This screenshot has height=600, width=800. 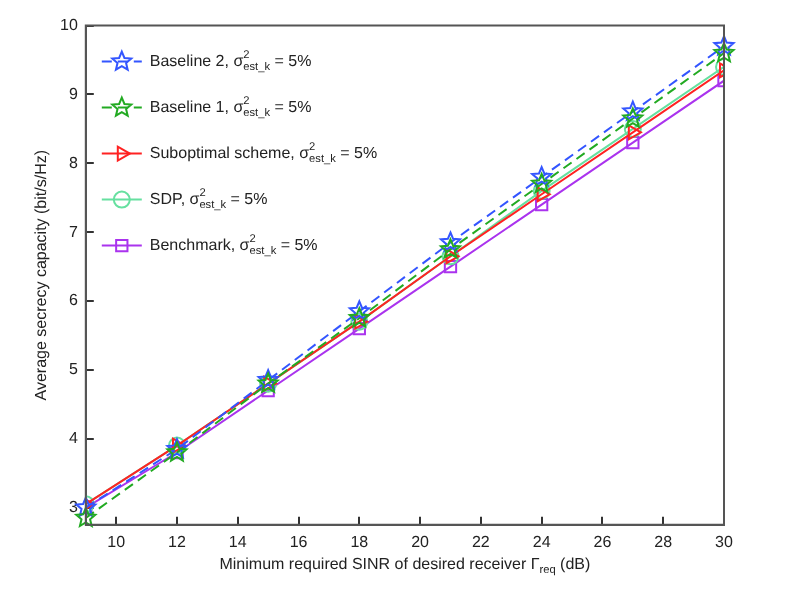 I want to click on y-tick-label: 6, so click(x=73, y=300).